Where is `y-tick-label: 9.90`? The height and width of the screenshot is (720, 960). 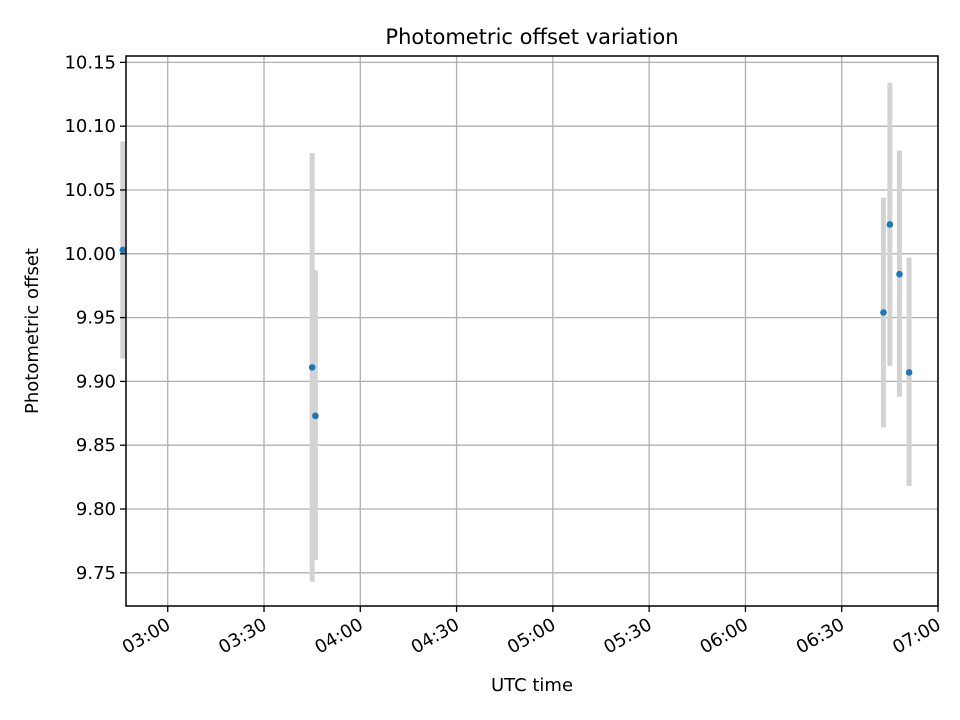 y-tick-label: 9.90 is located at coordinates (96, 381).